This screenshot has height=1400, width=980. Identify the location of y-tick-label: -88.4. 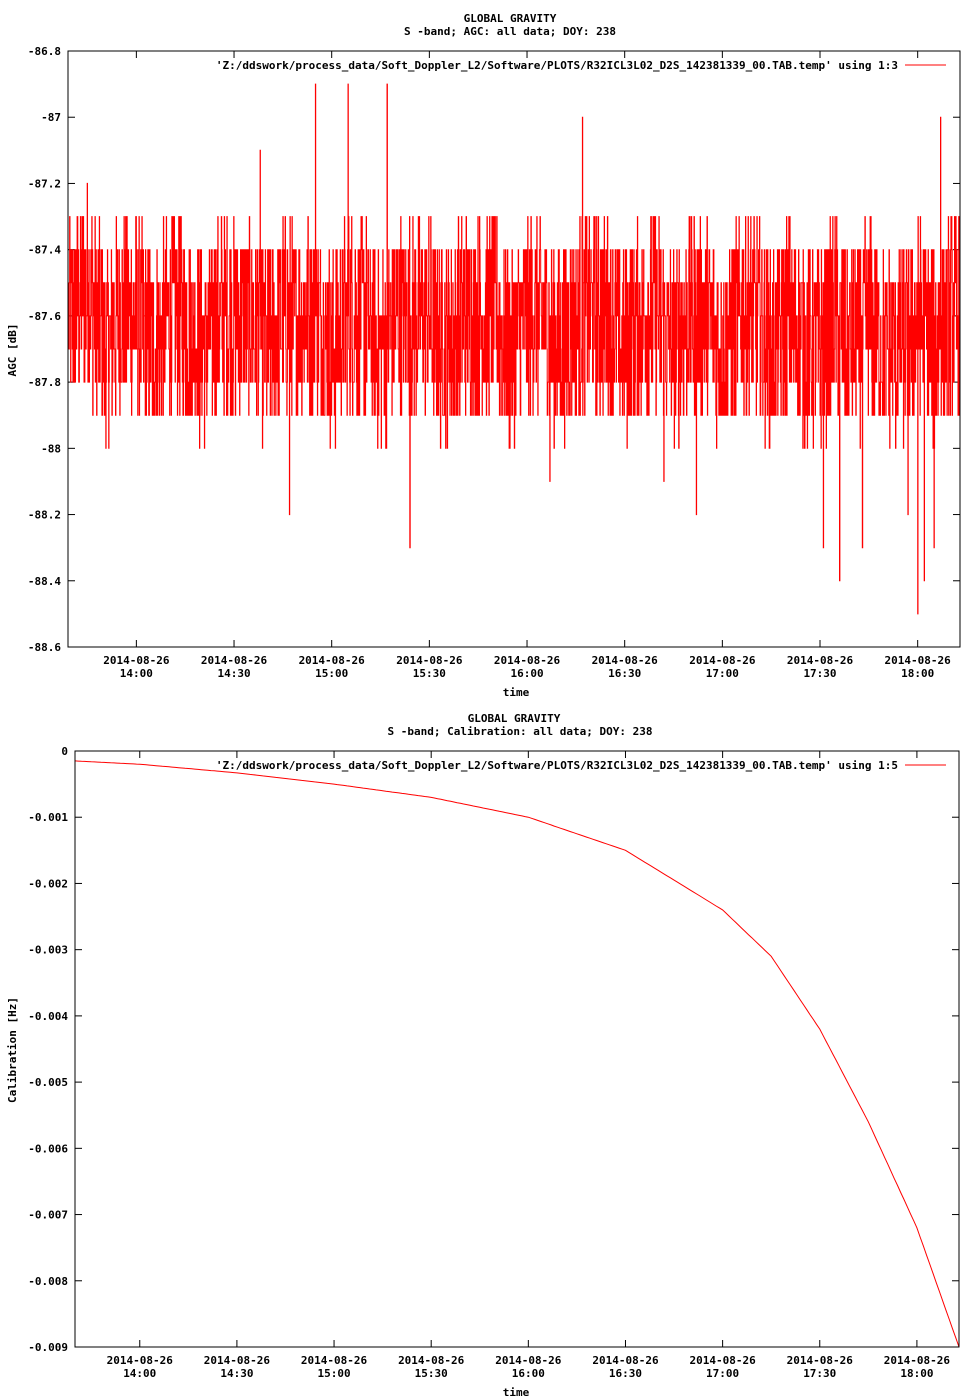
(44, 581).